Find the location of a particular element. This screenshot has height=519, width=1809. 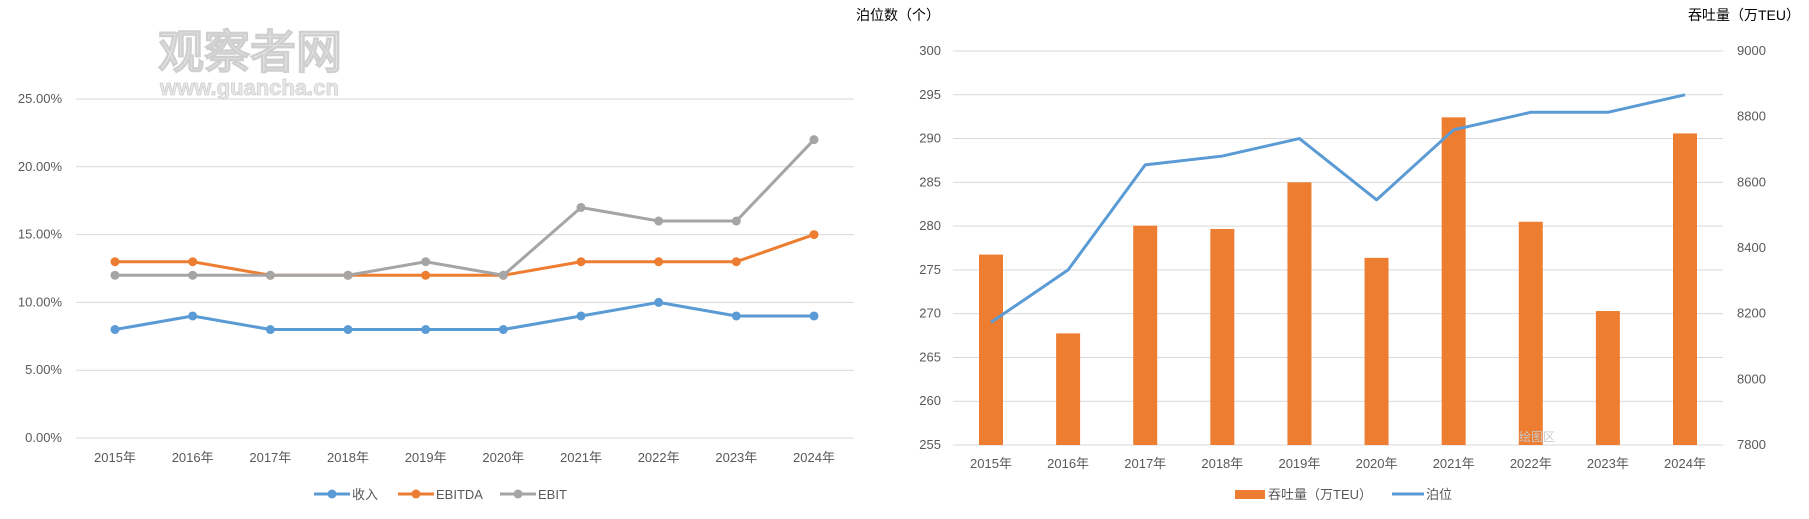

left-y-tick-label: 290 is located at coordinates (930, 138).